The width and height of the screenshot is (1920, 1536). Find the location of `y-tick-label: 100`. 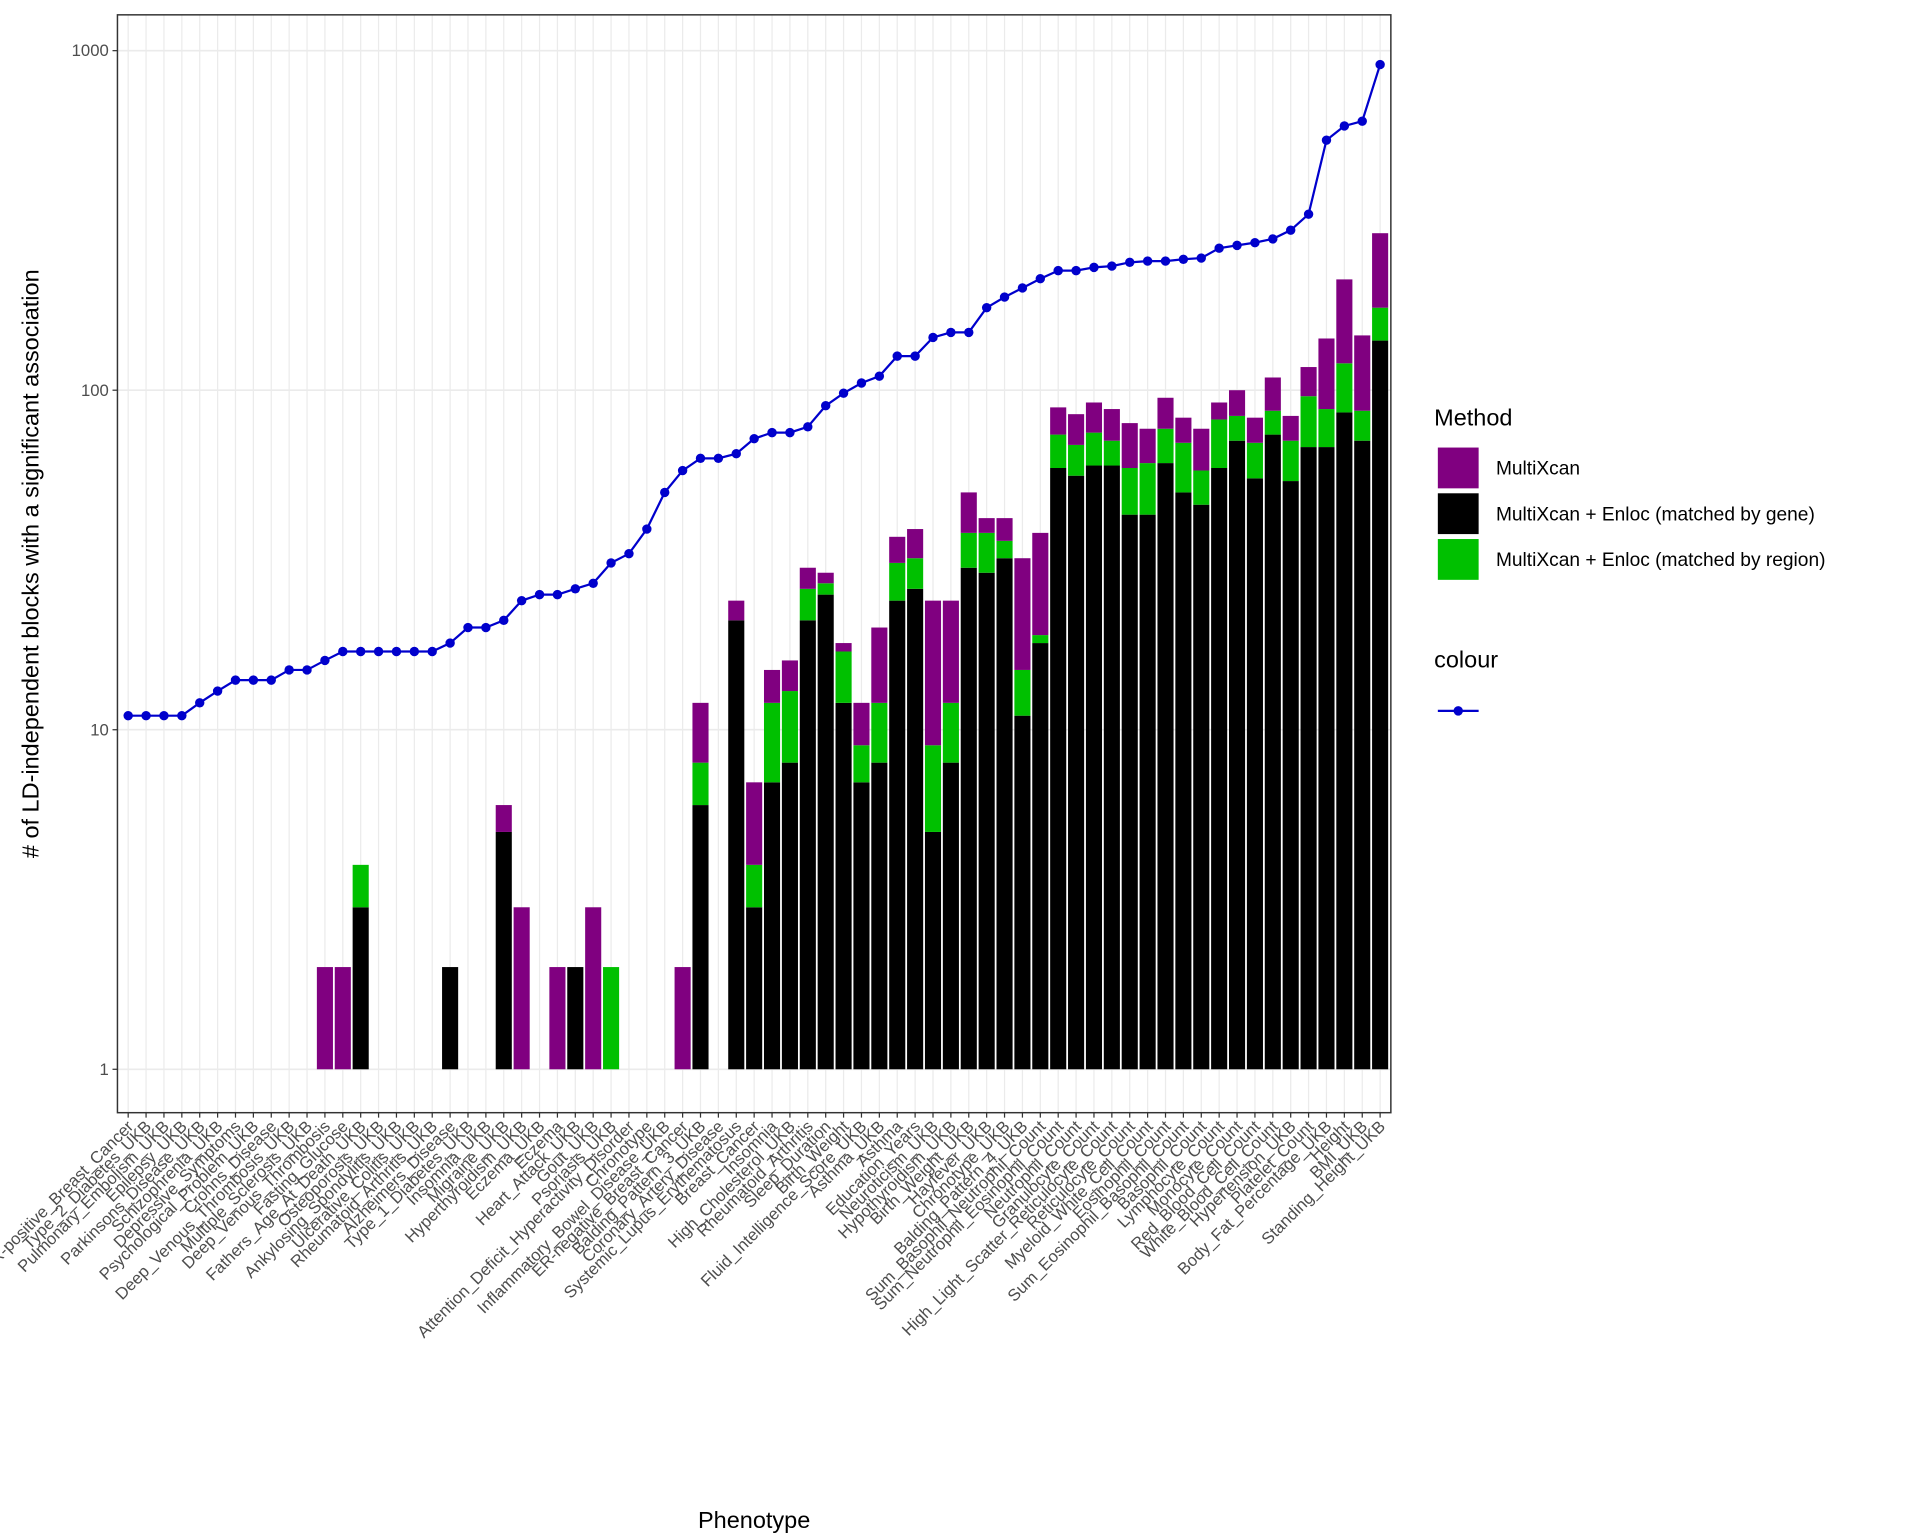

y-tick-label: 100 is located at coordinates (95, 390).